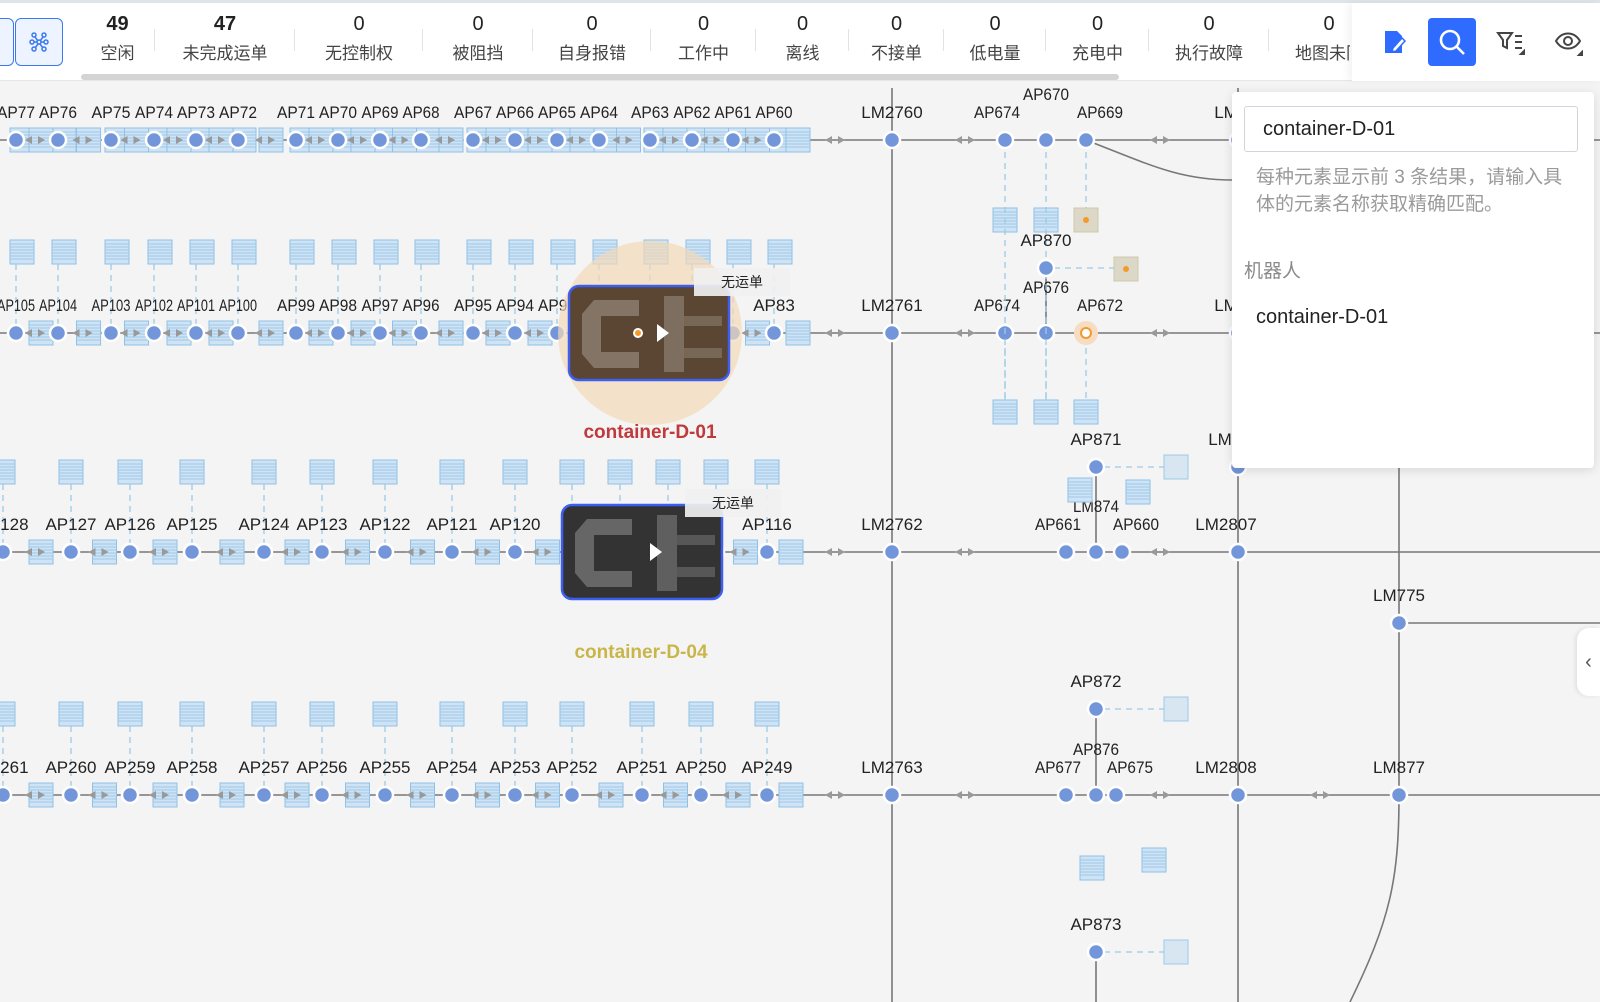 This screenshot has width=1600, height=1002. I want to click on layout-button: ▦, so click(7, 42).